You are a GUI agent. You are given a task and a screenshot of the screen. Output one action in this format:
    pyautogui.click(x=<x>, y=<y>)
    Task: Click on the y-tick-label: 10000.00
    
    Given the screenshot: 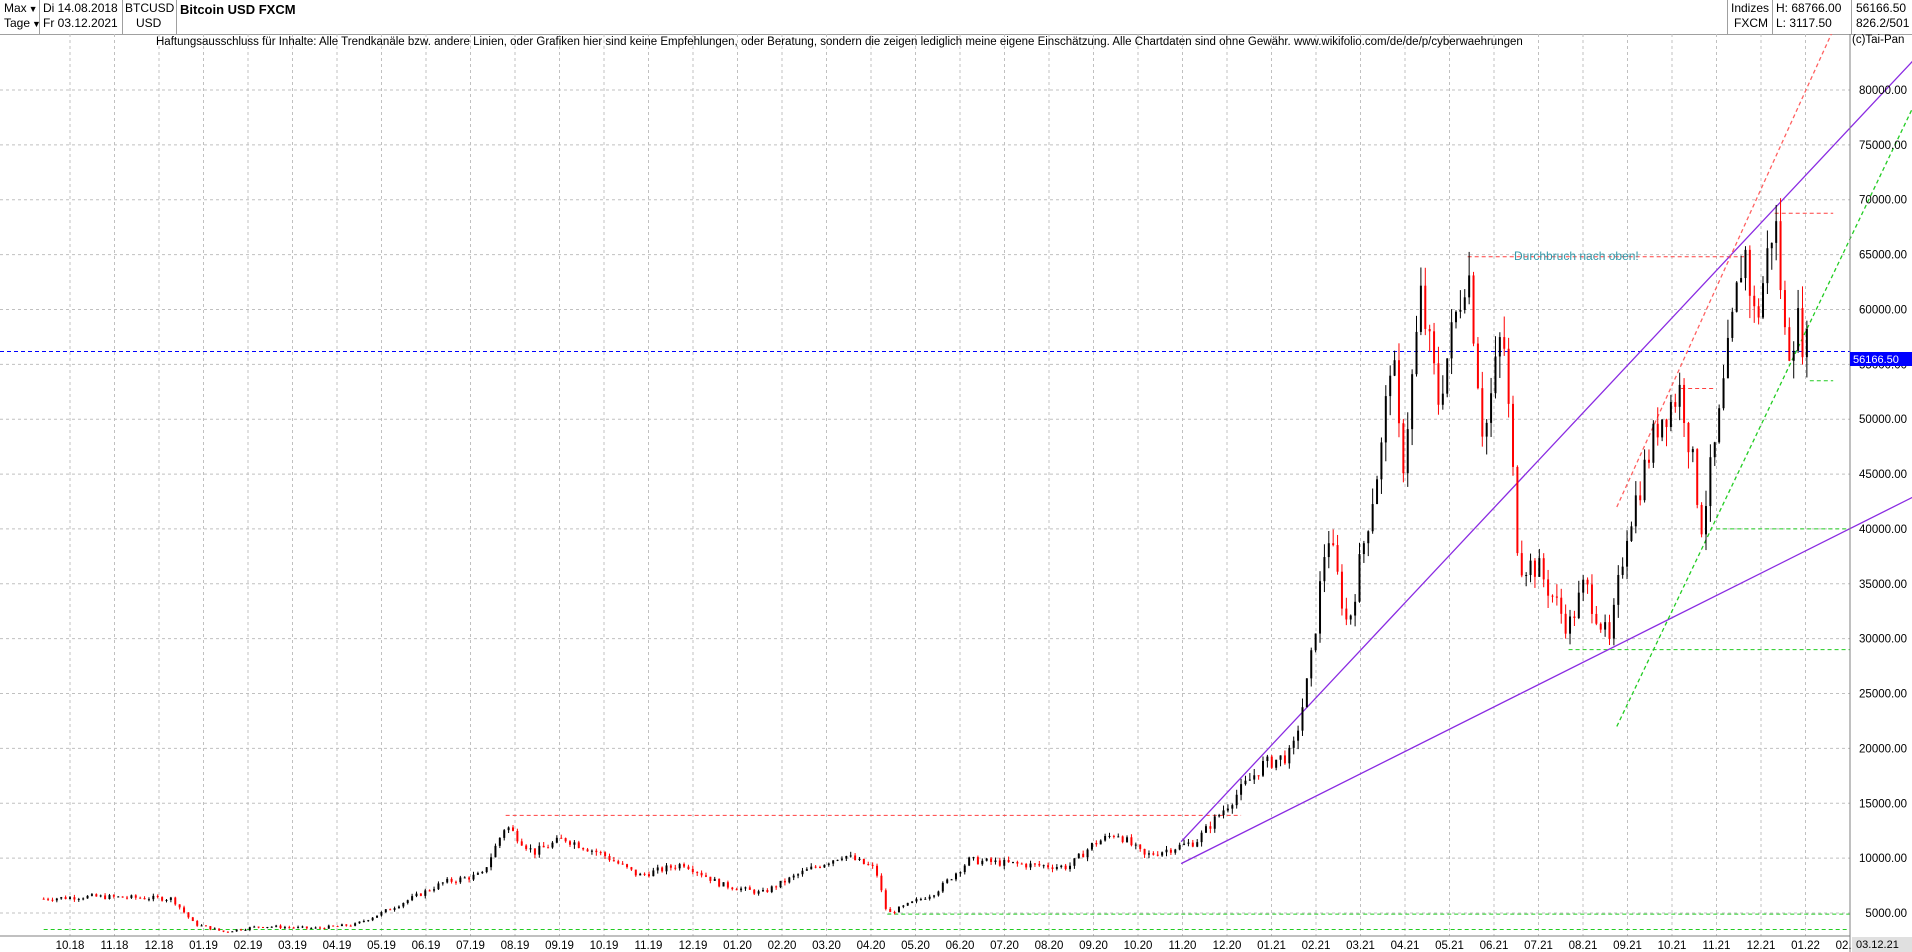 What is the action you would take?
    pyautogui.click(x=1883, y=859)
    